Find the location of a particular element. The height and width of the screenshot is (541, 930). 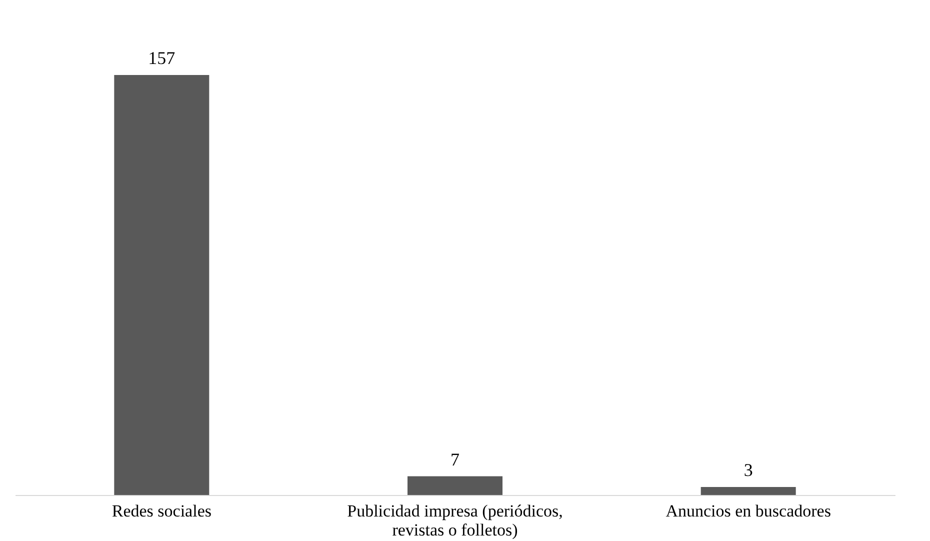

data-label: 157 is located at coordinates (162, 58).